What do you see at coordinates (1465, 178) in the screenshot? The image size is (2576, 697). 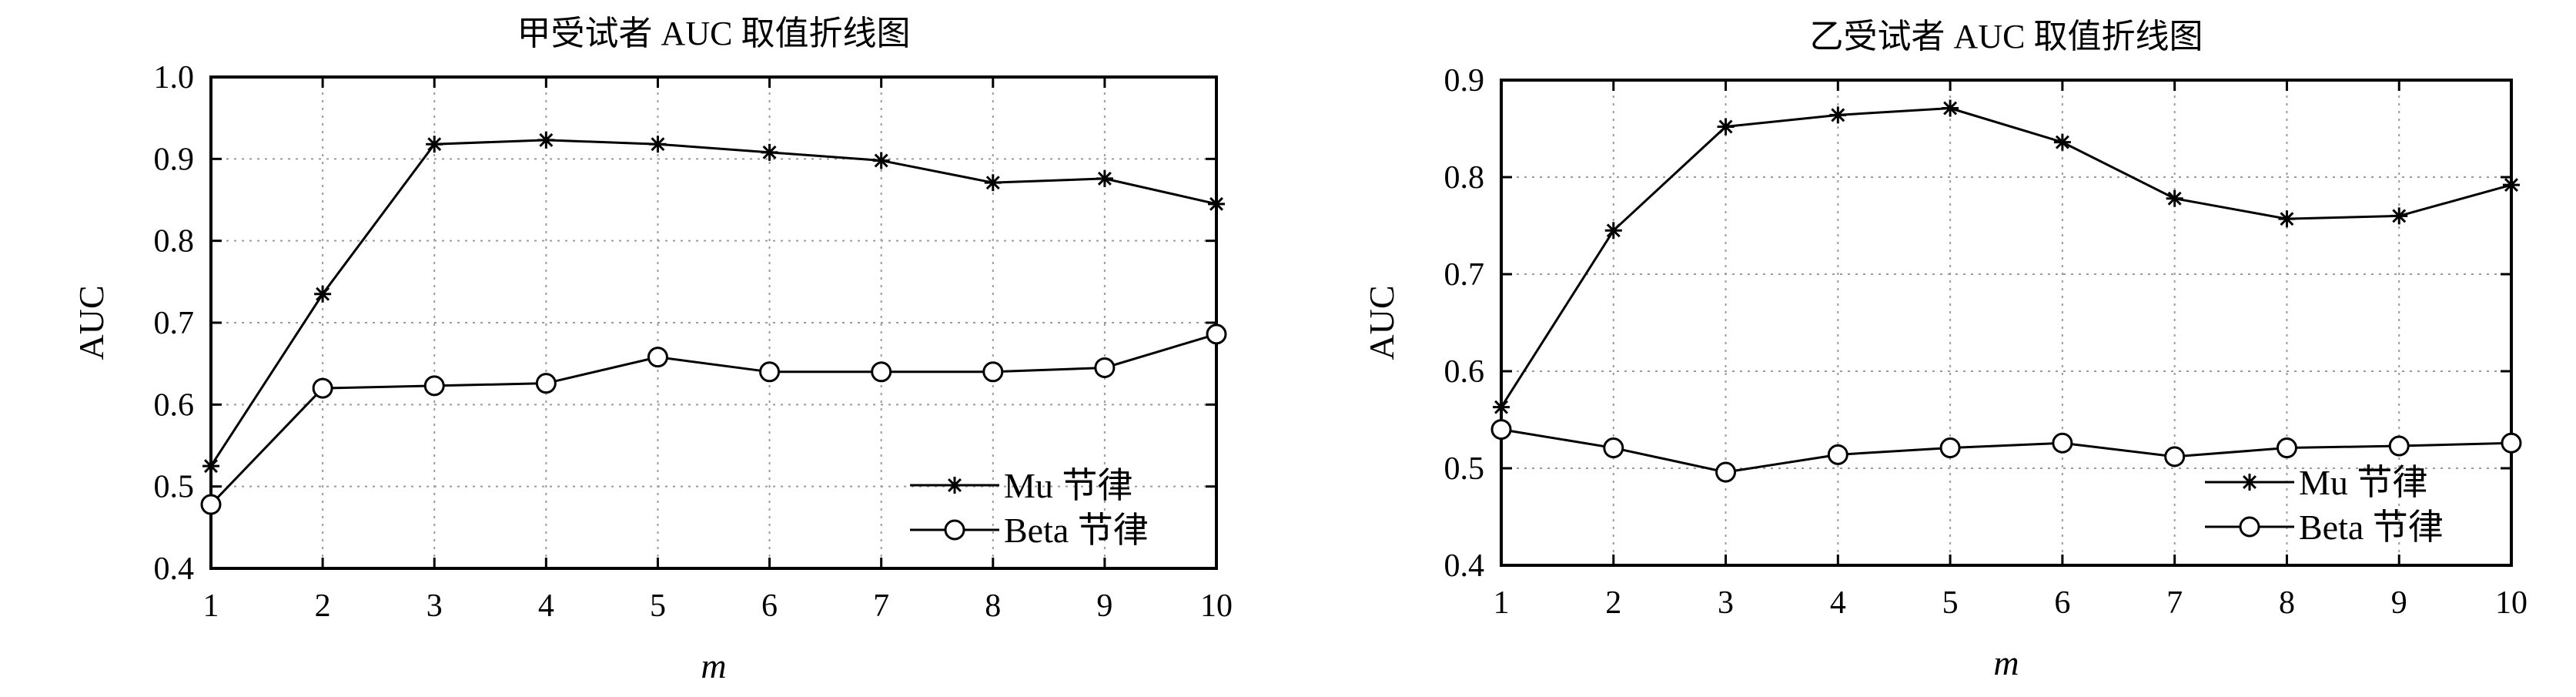 I see `y-tick-label: 0.8` at bounding box center [1465, 178].